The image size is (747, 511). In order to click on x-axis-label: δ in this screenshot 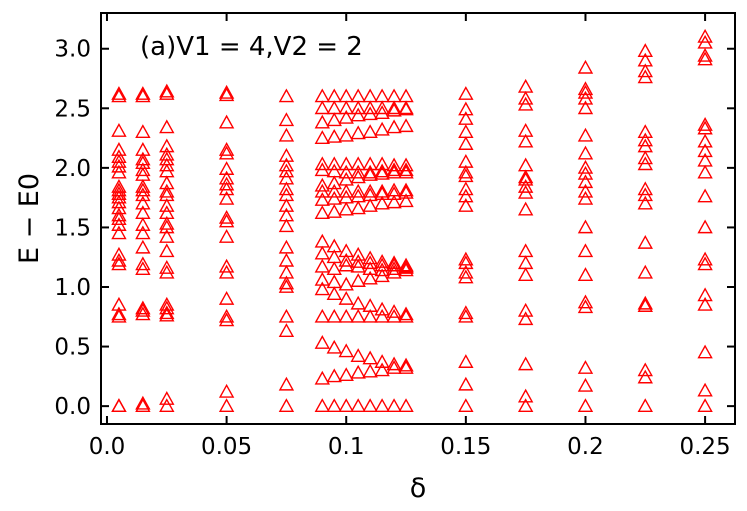, I will do `click(418, 488)`.